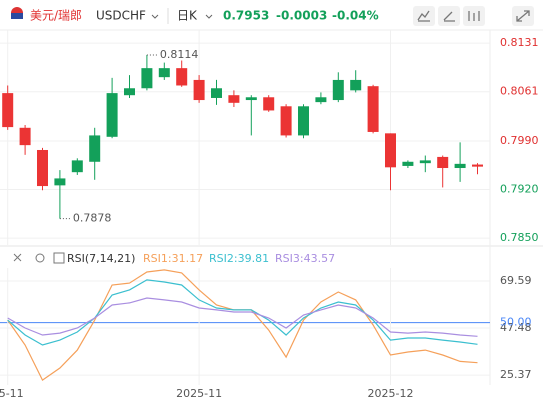 The width and height of the screenshot is (543, 403). What do you see at coordinates (305, 258) in the screenshot?
I see `legend-entry: RSI3:43.57` at bounding box center [305, 258].